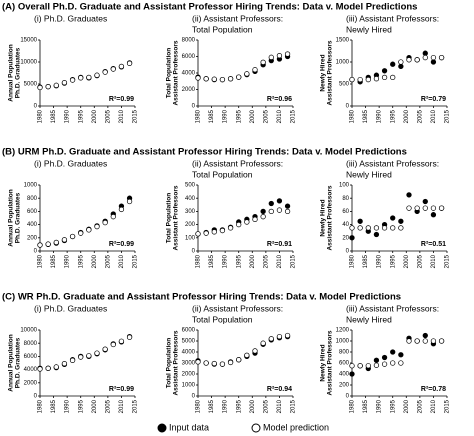 The width and height of the screenshot is (474, 436). Describe the element at coordinates (237, 18) in the screenshot. I see `panel-title: (ii) Assistant Professors:` at that location.